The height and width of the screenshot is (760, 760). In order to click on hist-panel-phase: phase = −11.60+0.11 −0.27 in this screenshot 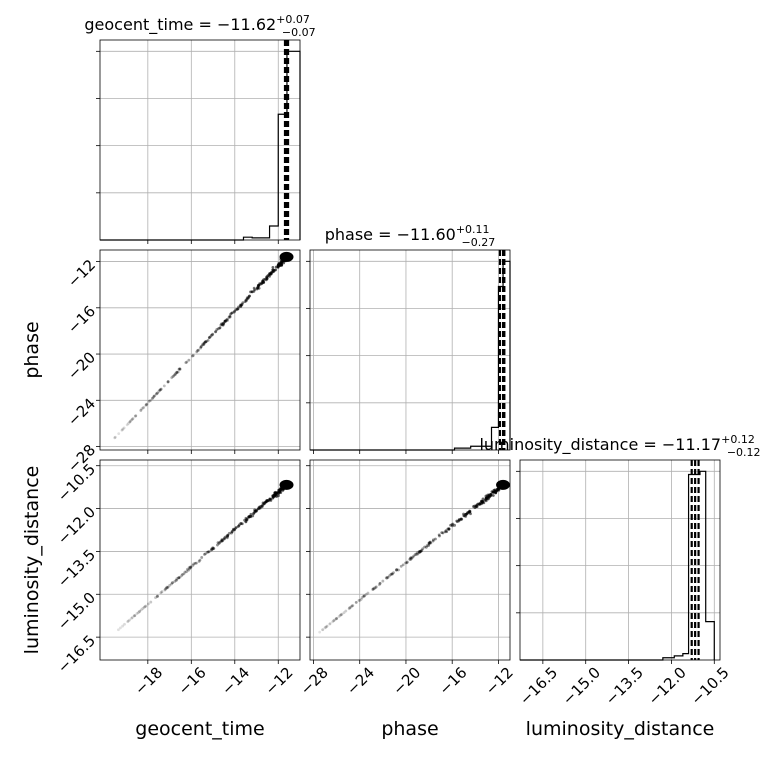, I will do `click(408, 338)`.